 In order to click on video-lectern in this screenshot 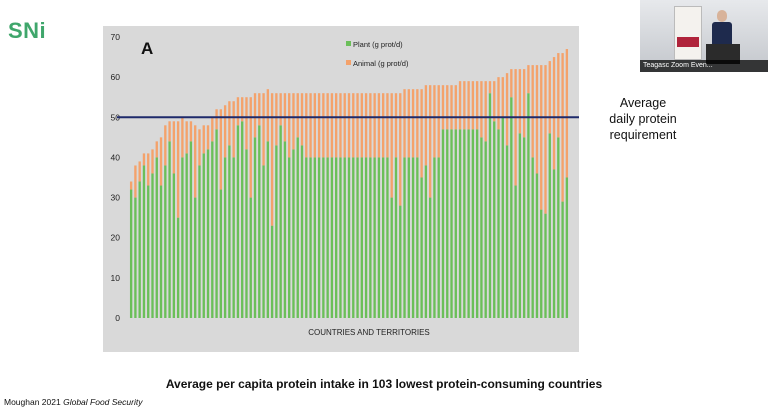, I will do `click(723, 54)`.